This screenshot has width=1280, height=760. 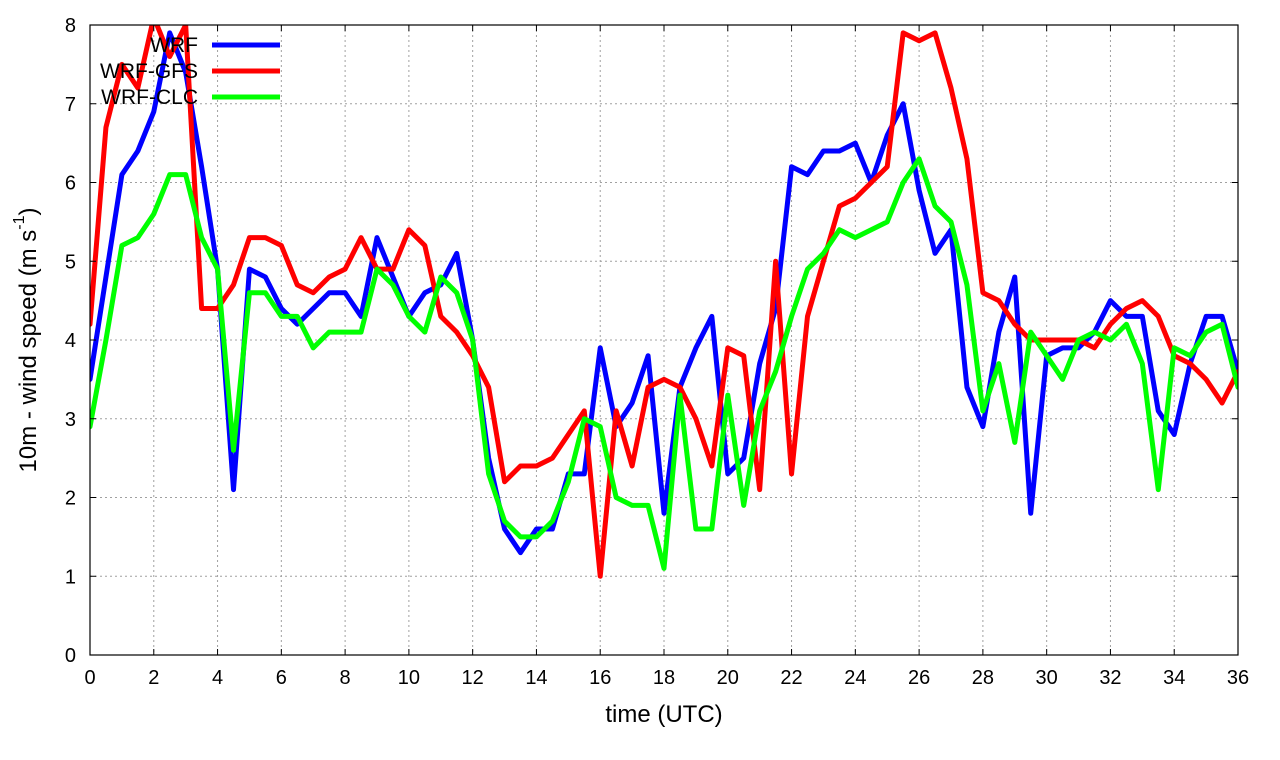 I want to click on x-tick-label: 32, so click(x=1110, y=678).